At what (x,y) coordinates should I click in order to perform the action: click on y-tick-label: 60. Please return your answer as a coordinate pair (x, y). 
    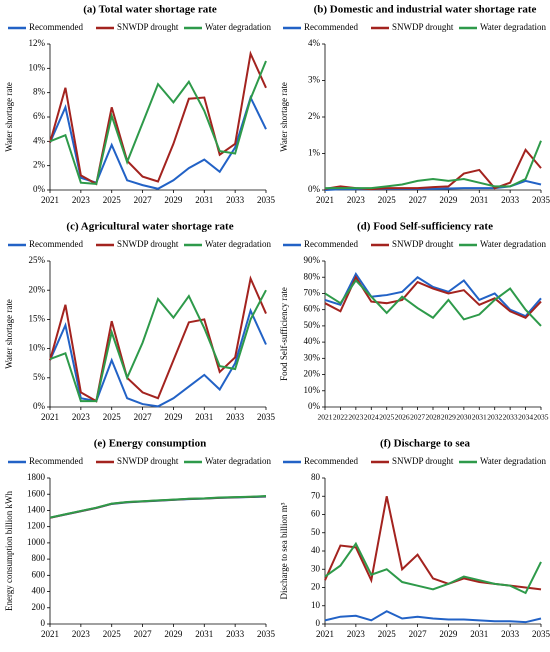
    Looking at the image, I should click on (316, 514).